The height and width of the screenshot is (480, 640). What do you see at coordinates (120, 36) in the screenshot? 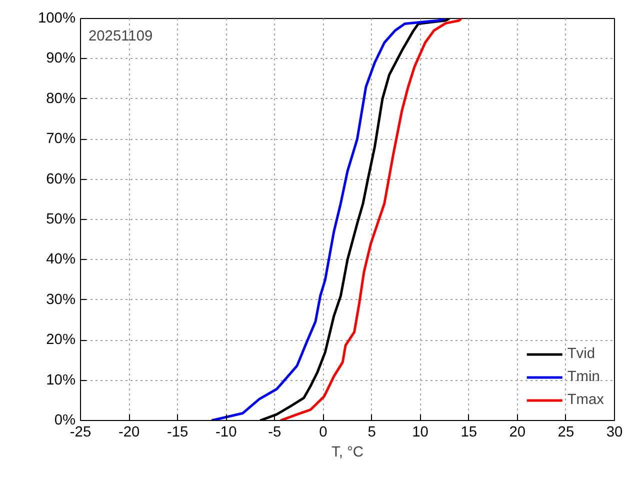
I see `annotation: 20251109` at bounding box center [120, 36].